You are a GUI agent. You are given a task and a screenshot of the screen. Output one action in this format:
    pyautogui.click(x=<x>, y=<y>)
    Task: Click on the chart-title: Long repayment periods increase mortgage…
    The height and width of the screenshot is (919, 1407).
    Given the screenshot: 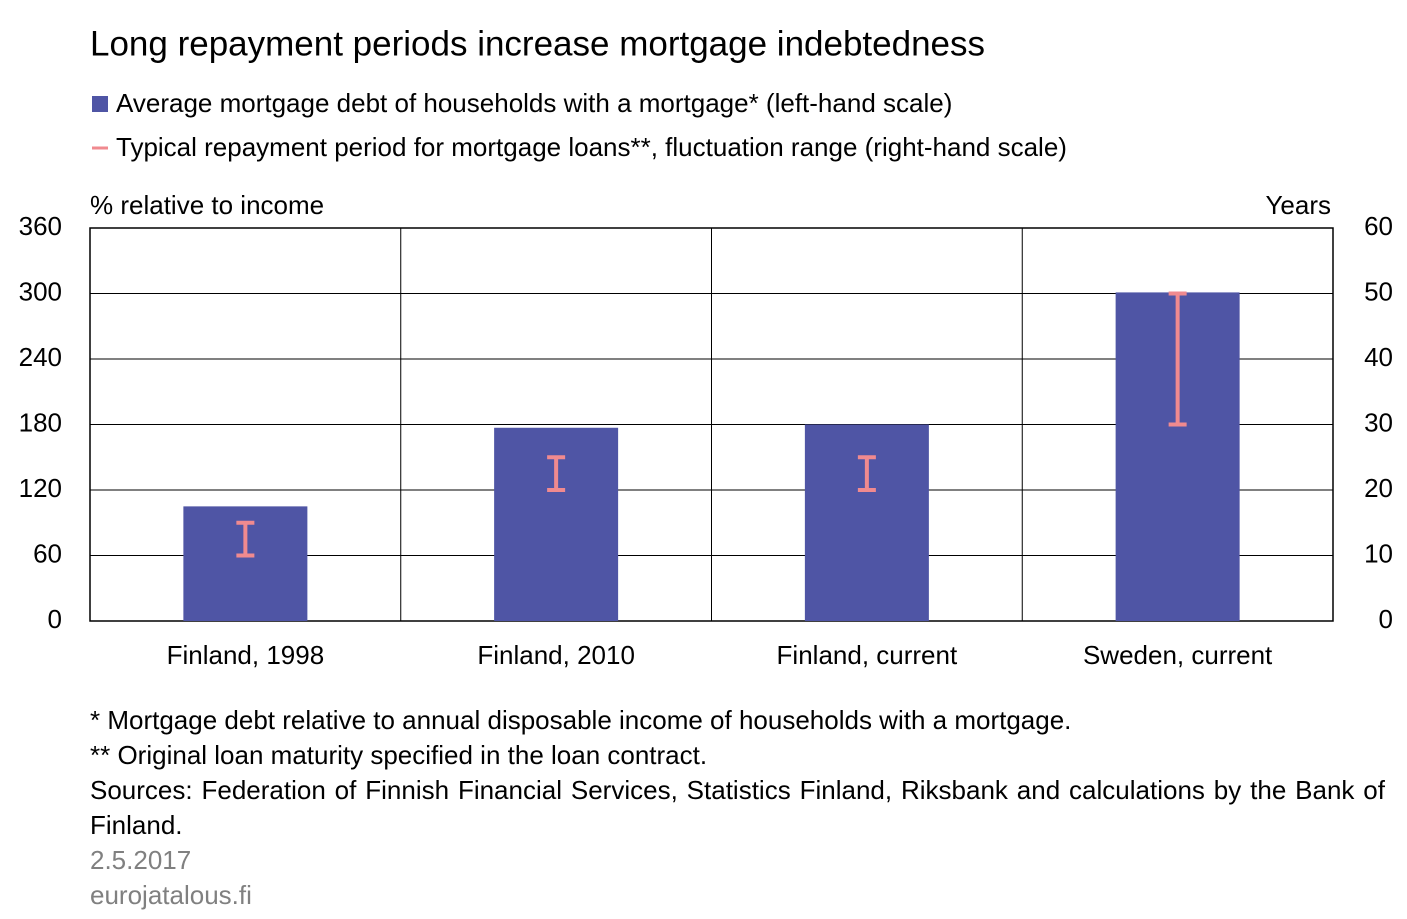 What is the action you would take?
    pyautogui.click(x=537, y=43)
    